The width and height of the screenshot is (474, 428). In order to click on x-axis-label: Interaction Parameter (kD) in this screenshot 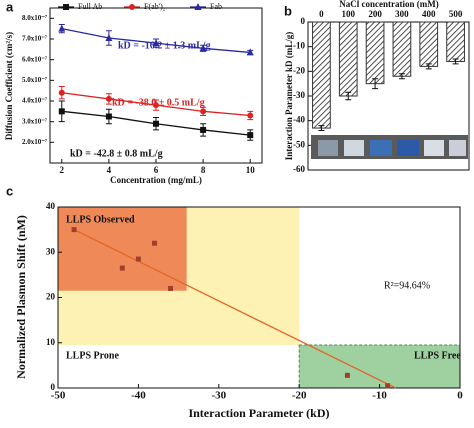, I will do `click(258, 413)`.